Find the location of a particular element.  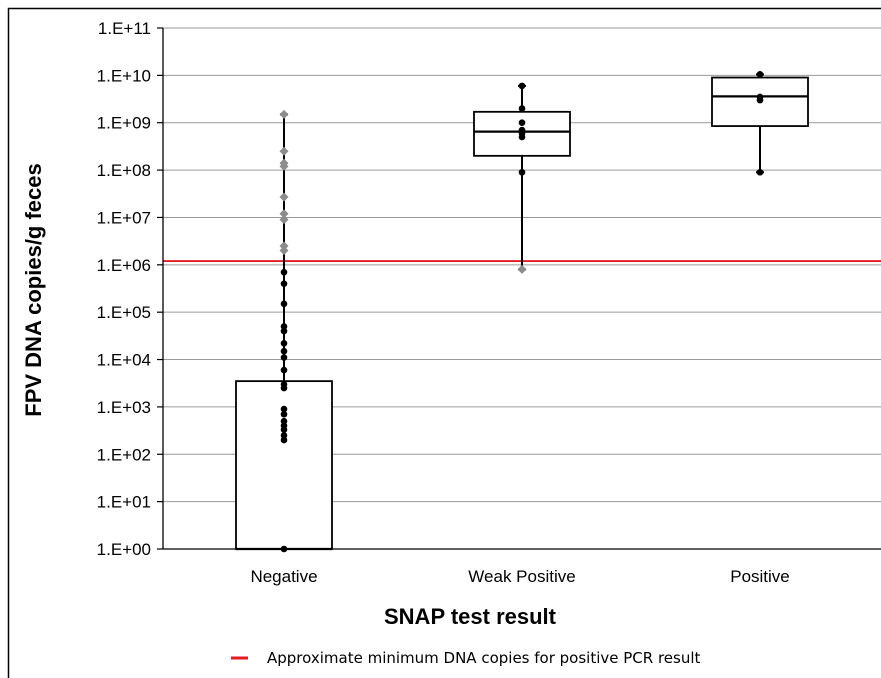

y-tick-label: 1.E+06 is located at coordinates (124, 265).